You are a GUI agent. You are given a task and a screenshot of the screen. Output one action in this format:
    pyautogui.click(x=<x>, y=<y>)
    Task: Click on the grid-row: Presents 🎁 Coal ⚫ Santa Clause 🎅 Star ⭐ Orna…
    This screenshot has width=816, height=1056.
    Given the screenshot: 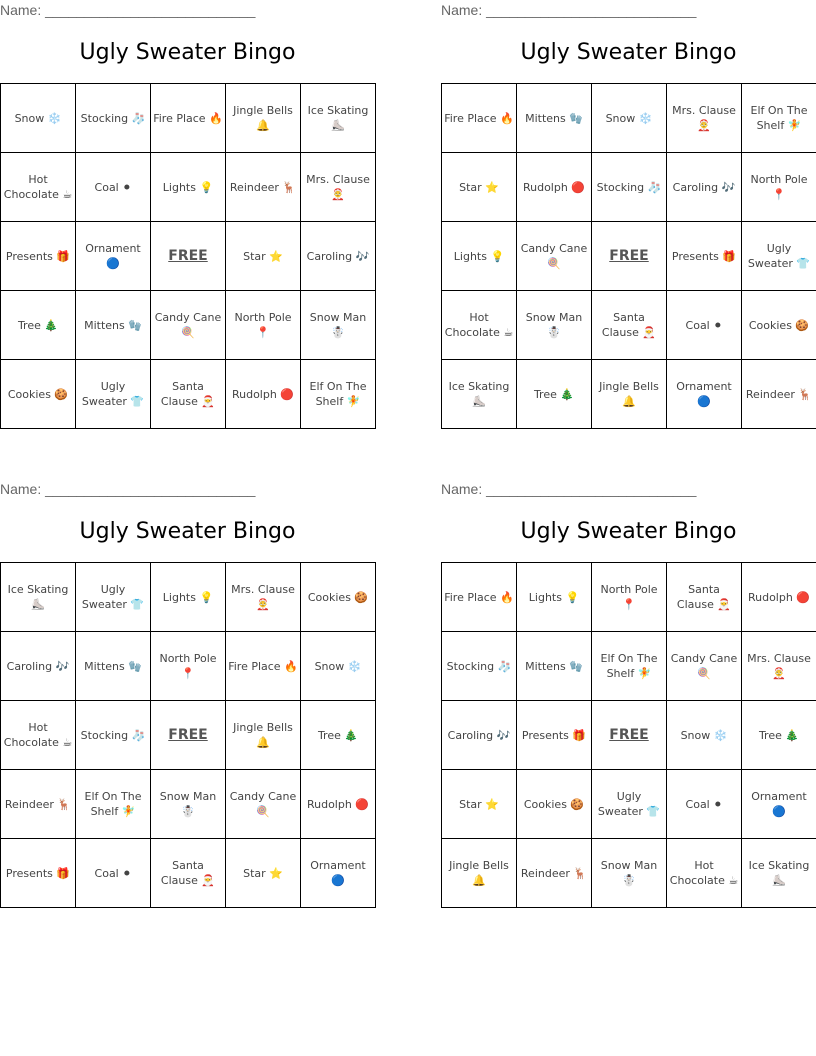 What is the action you would take?
    pyautogui.click(x=188, y=873)
    